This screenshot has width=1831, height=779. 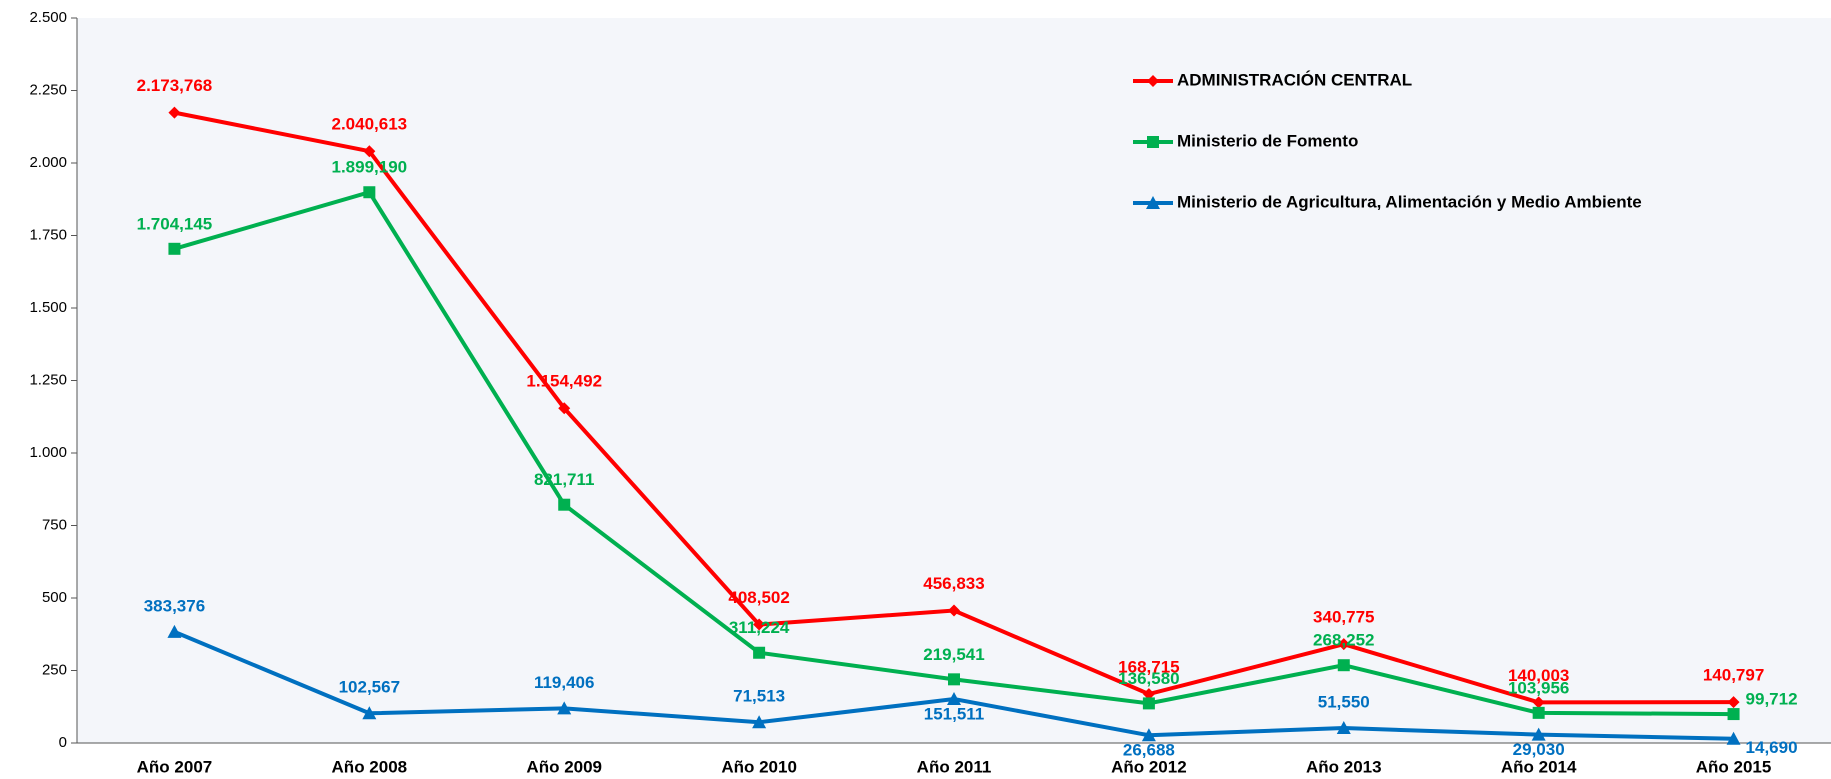 What do you see at coordinates (175, 766) in the screenshot?
I see `x-tick-label: Año 2007` at bounding box center [175, 766].